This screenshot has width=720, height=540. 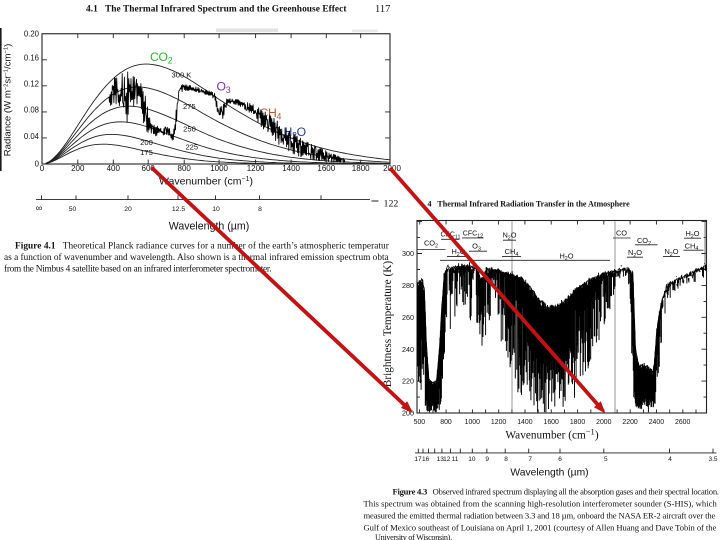 What do you see at coordinates (114, 168) in the screenshot?
I see `svg-text: 400` at bounding box center [114, 168].